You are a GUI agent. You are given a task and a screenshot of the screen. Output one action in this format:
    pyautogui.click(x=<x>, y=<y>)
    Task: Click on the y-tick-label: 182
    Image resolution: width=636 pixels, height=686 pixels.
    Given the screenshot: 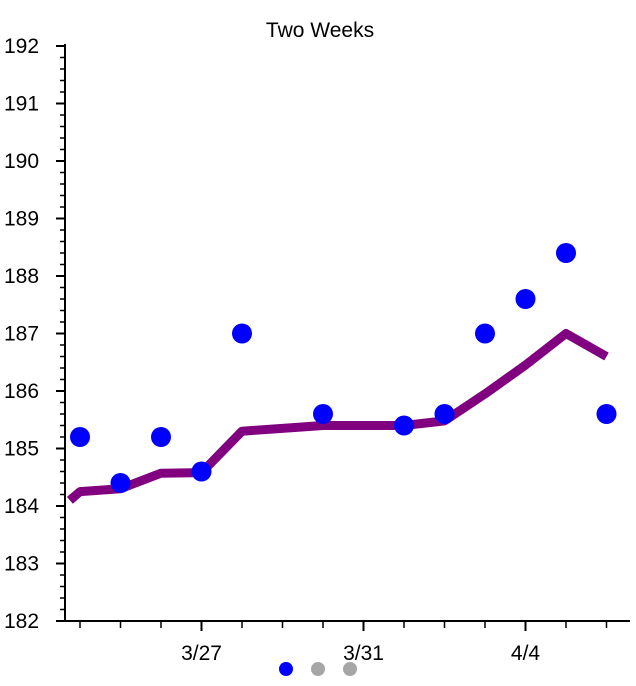 What is the action you would take?
    pyautogui.click(x=21, y=621)
    